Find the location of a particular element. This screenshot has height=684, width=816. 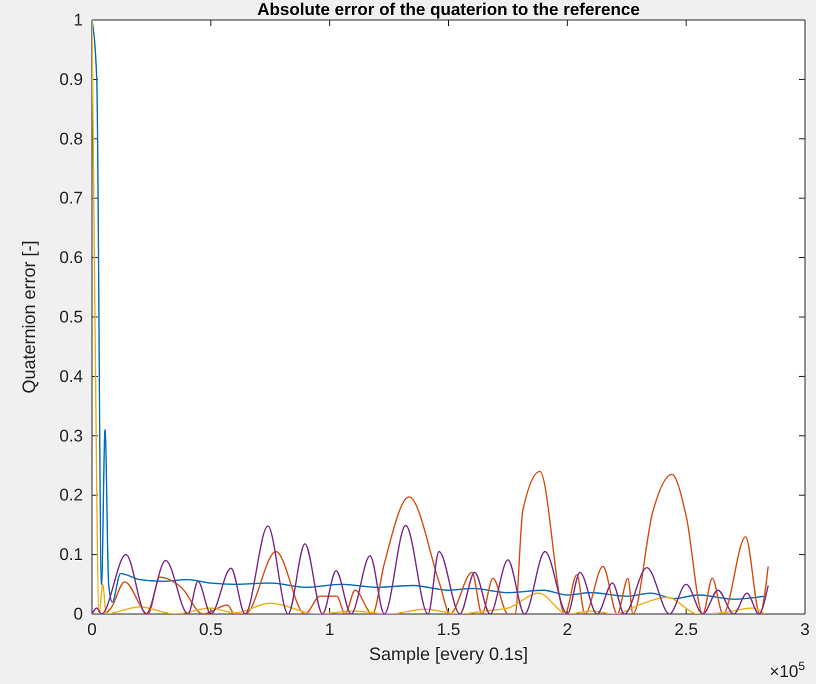

y-tick-label: 0.6 is located at coordinates (71, 258).